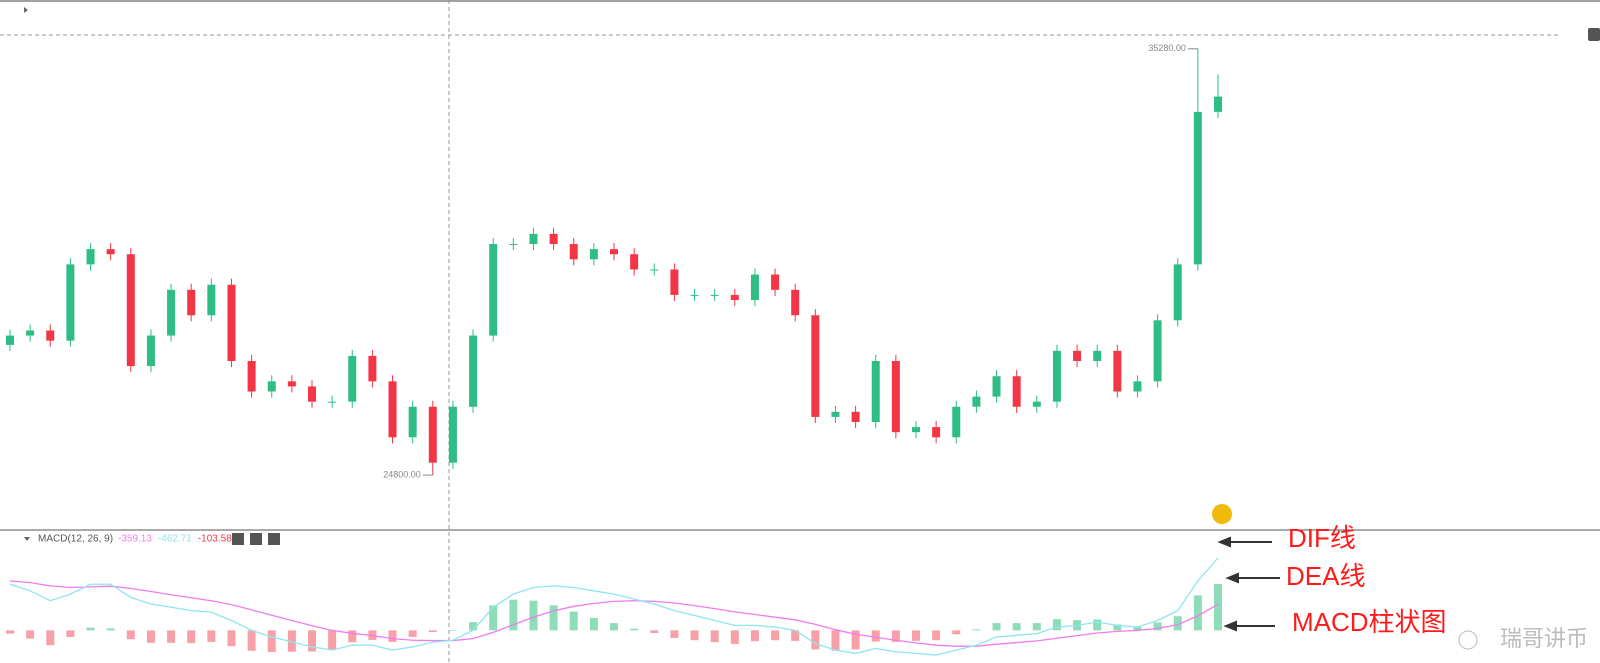 The width and height of the screenshot is (1600, 663). What do you see at coordinates (135, 539) in the screenshot?
I see `legend-value: -359.13` at bounding box center [135, 539].